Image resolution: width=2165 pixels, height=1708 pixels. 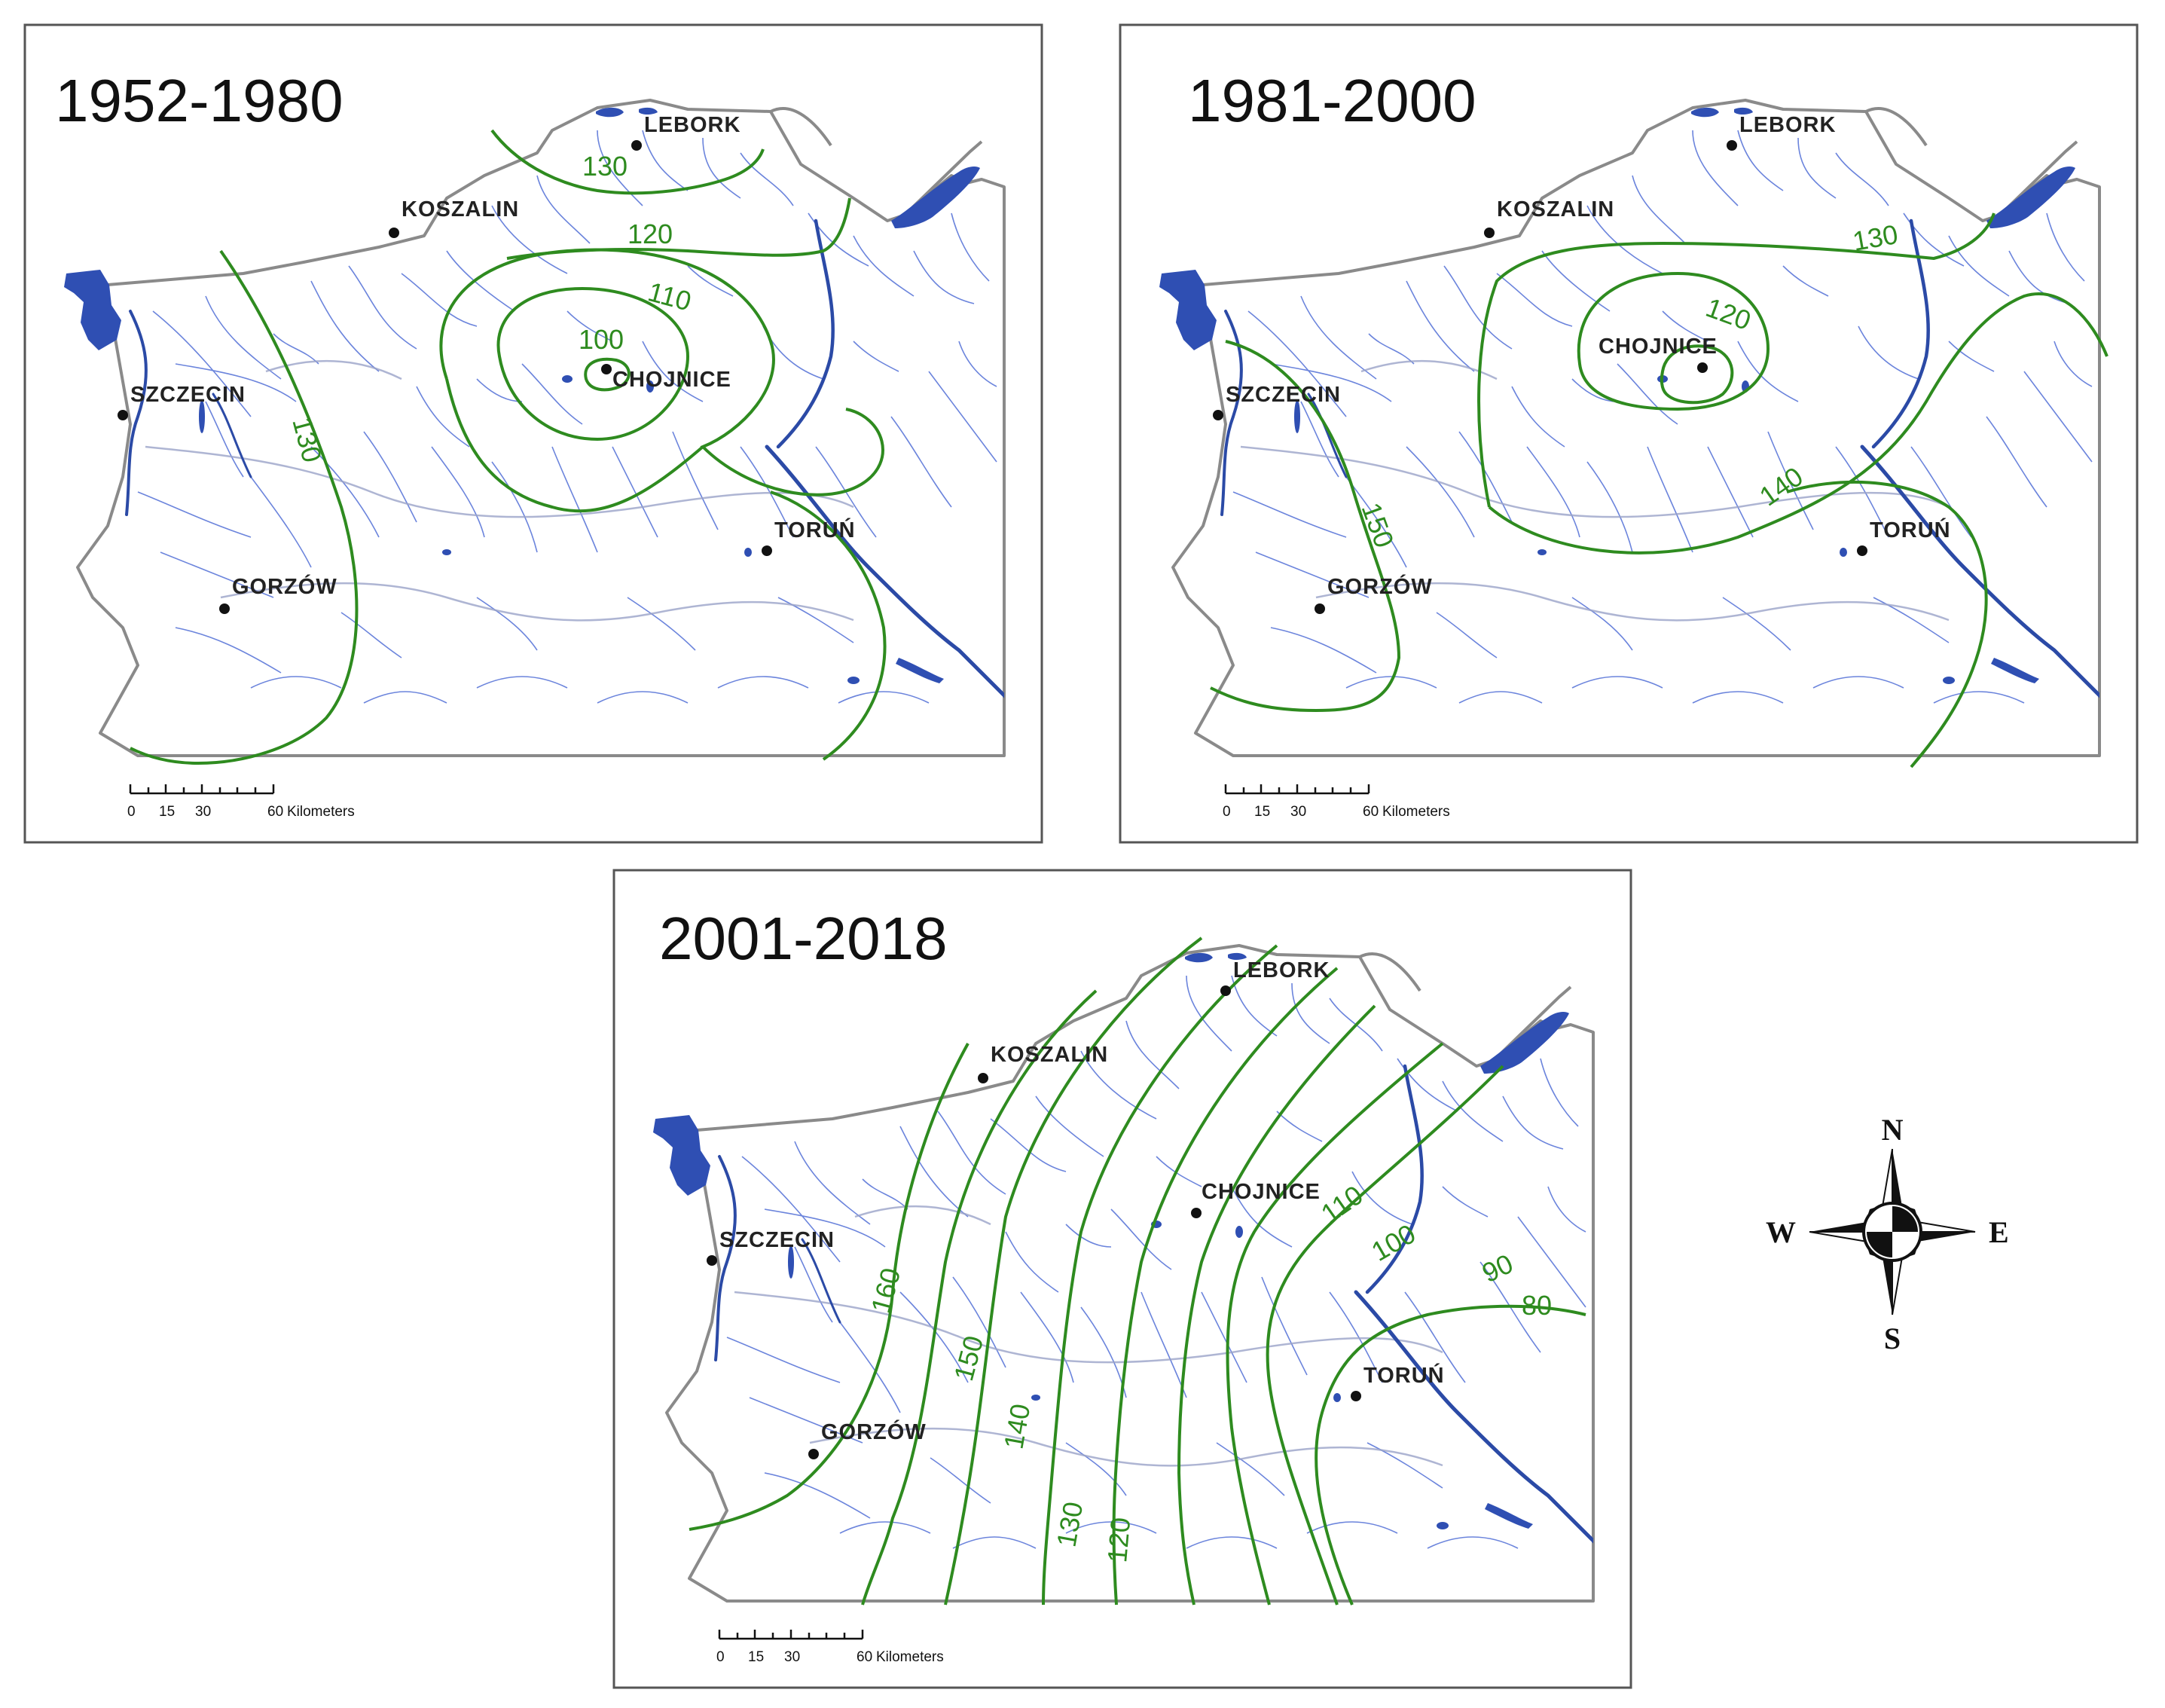 I want to click on isoline-120-inner, so click(x=1697, y=374).